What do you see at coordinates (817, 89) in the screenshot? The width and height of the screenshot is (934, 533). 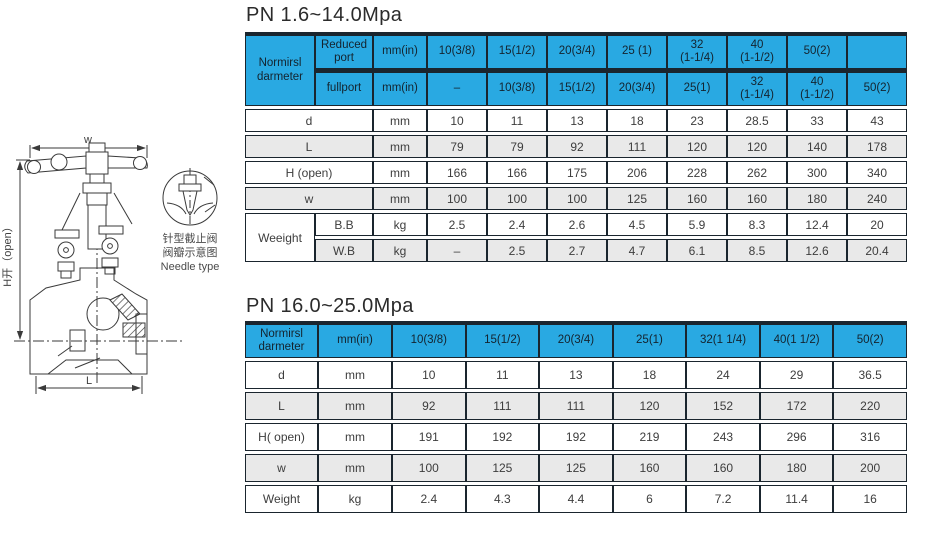 I see `size-header: 40 (1-1/2)` at bounding box center [817, 89].